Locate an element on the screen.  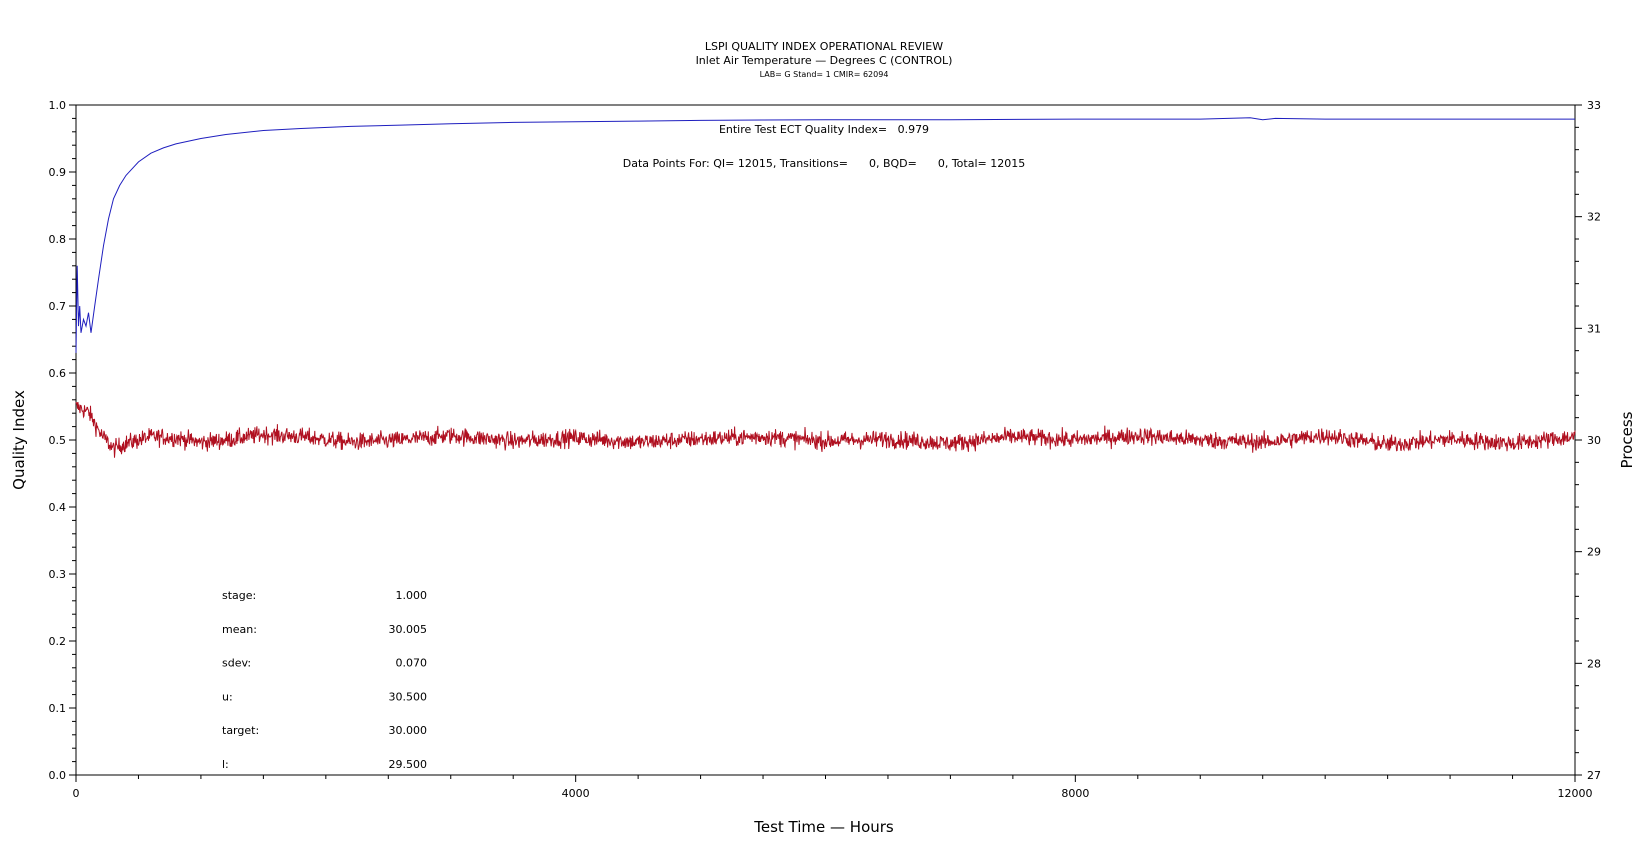
y-tick-label: 0.5 is located at coordinates (58, 440).